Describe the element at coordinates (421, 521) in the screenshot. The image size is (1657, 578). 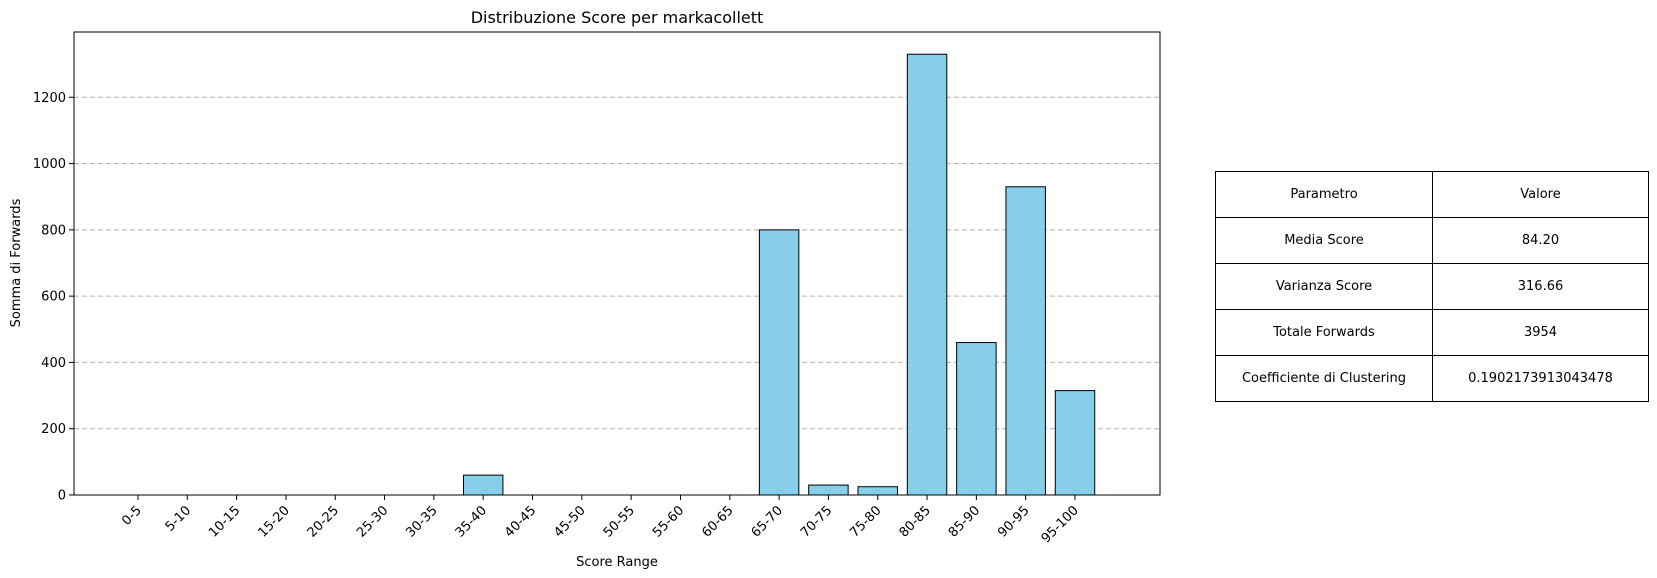
I see `x-tick-label: 30-35` at that location.